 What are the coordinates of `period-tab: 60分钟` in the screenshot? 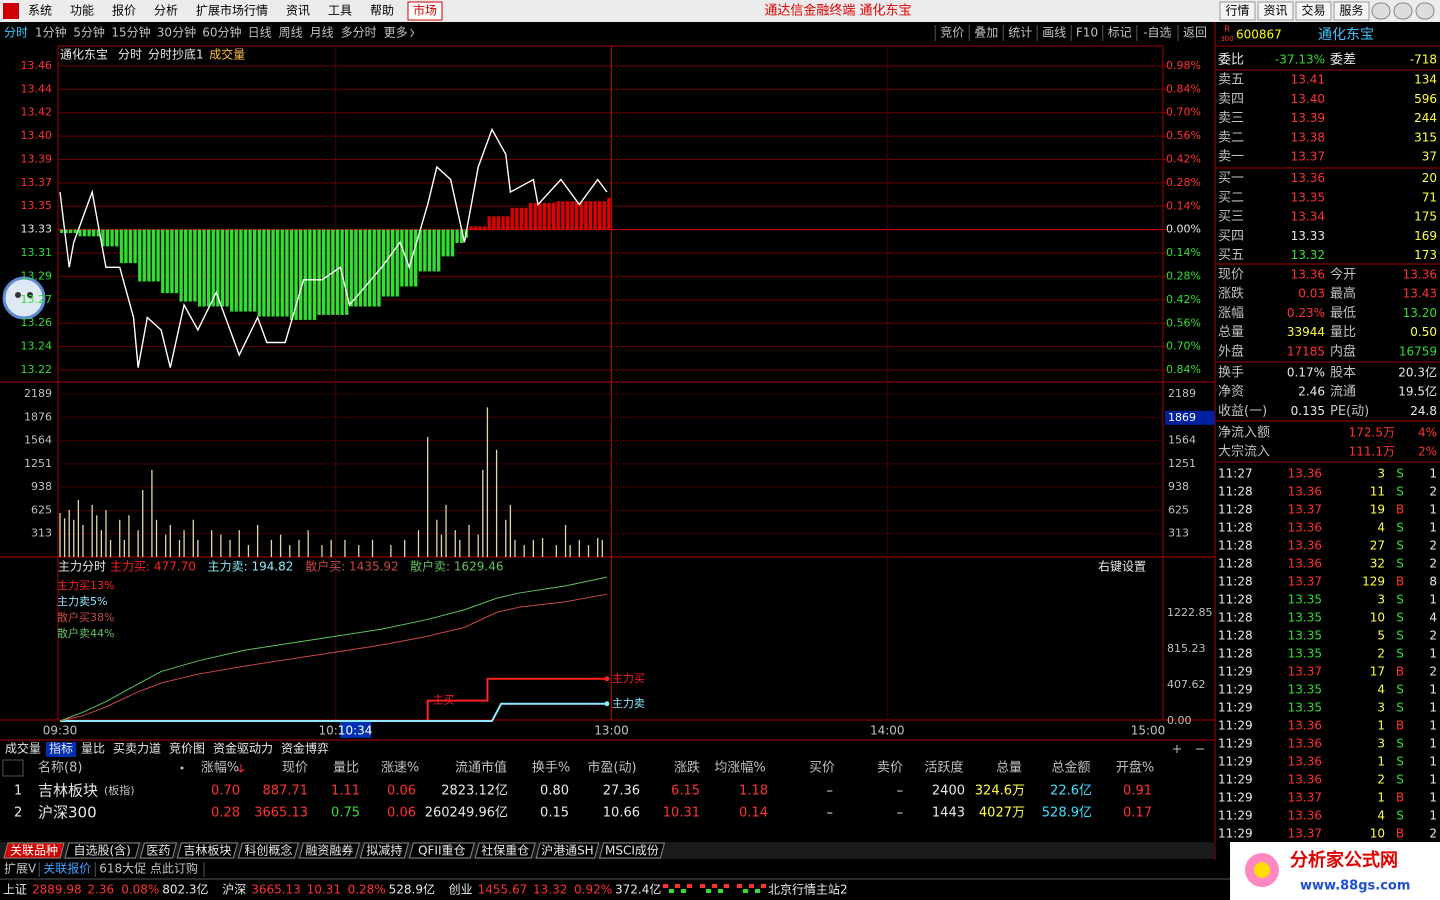 It's located at (221, 32).